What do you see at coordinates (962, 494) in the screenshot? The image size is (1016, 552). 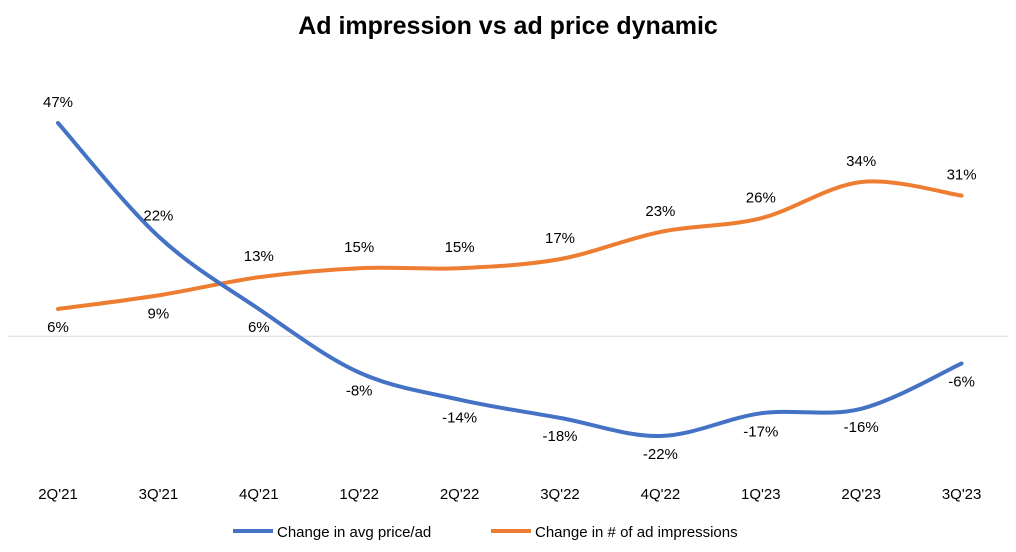 I see `x-tick-label: 3Q'23` at bounding box center [962, 494].